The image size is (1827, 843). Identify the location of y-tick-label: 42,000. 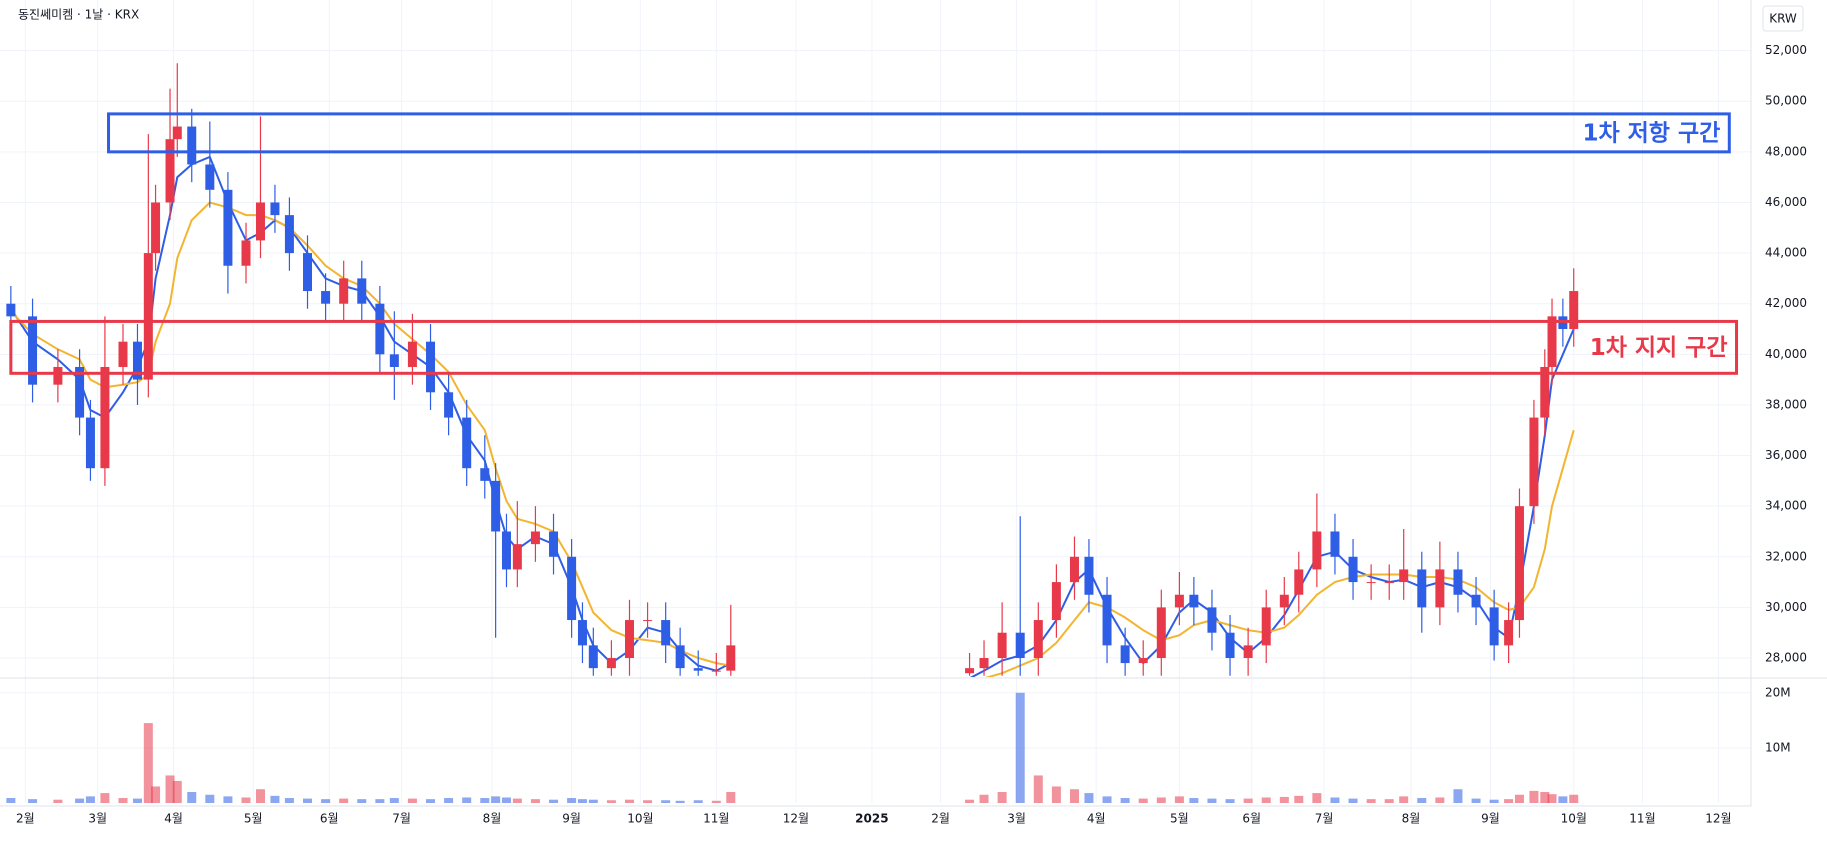
(1786, 303).